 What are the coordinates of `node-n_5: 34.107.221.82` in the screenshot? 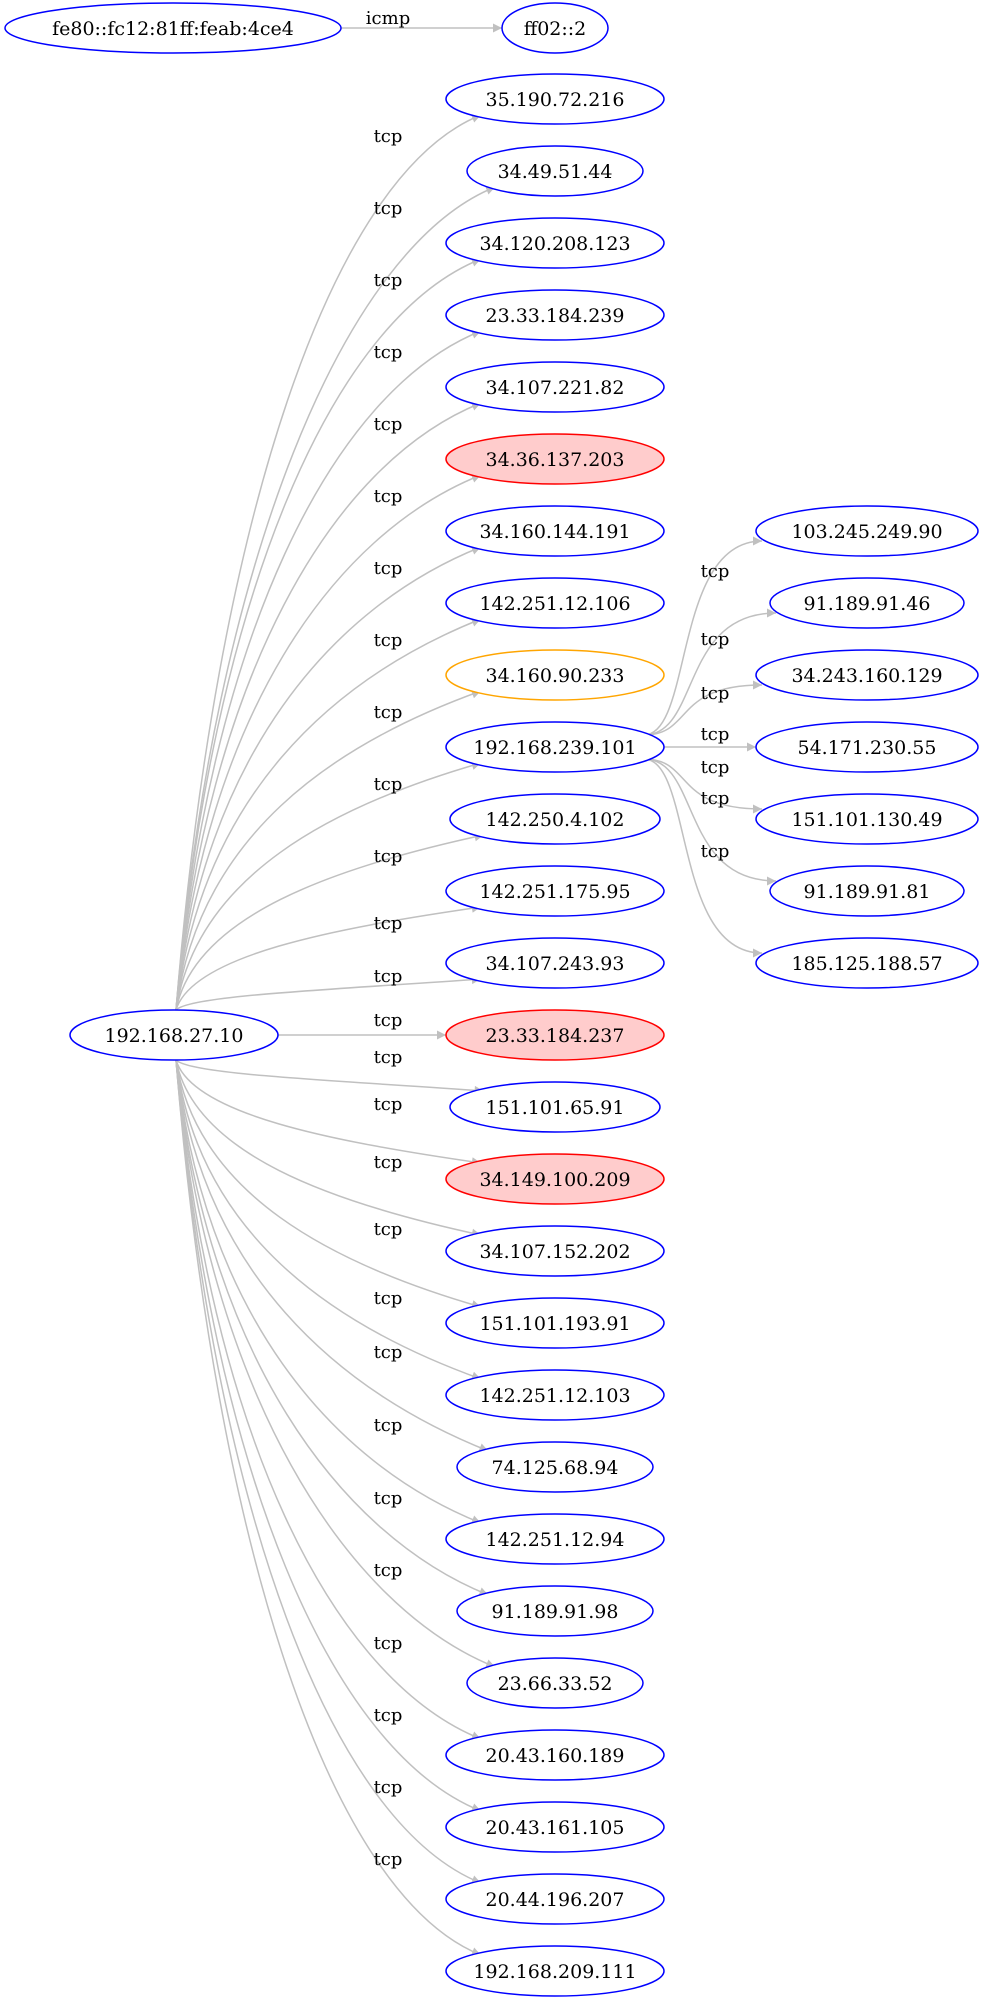 It's located at (555, 387).